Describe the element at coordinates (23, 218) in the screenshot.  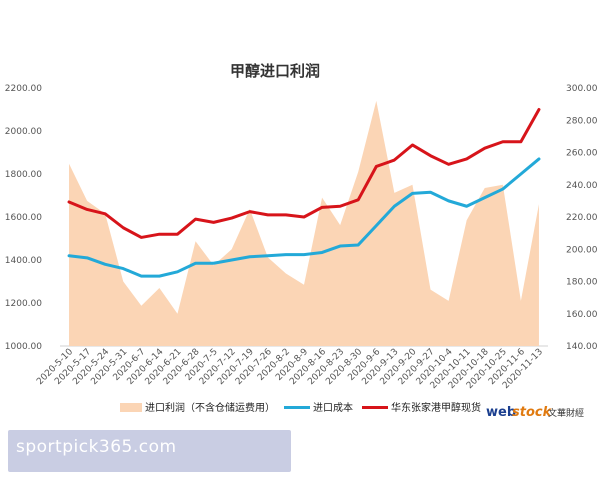
I see `y-left-tick-label: 1600.00` at that location.